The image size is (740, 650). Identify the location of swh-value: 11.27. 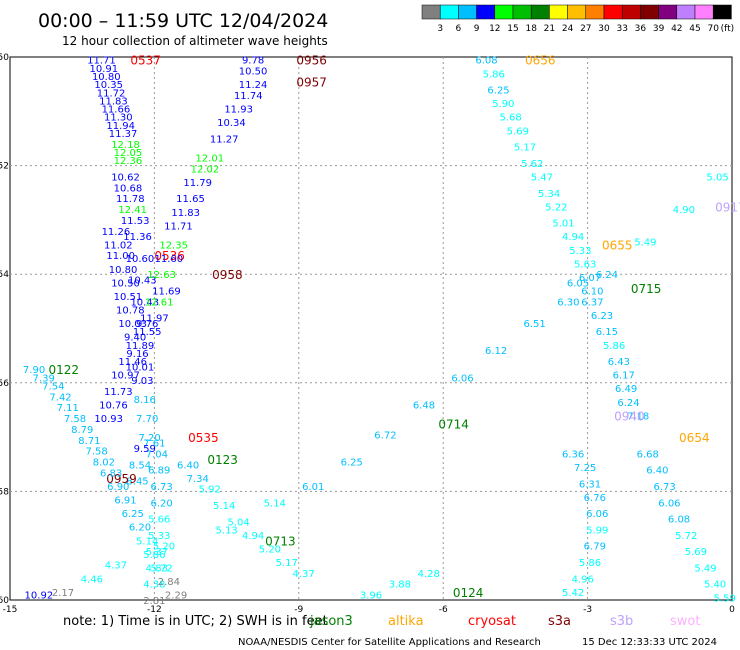
(224, 139).